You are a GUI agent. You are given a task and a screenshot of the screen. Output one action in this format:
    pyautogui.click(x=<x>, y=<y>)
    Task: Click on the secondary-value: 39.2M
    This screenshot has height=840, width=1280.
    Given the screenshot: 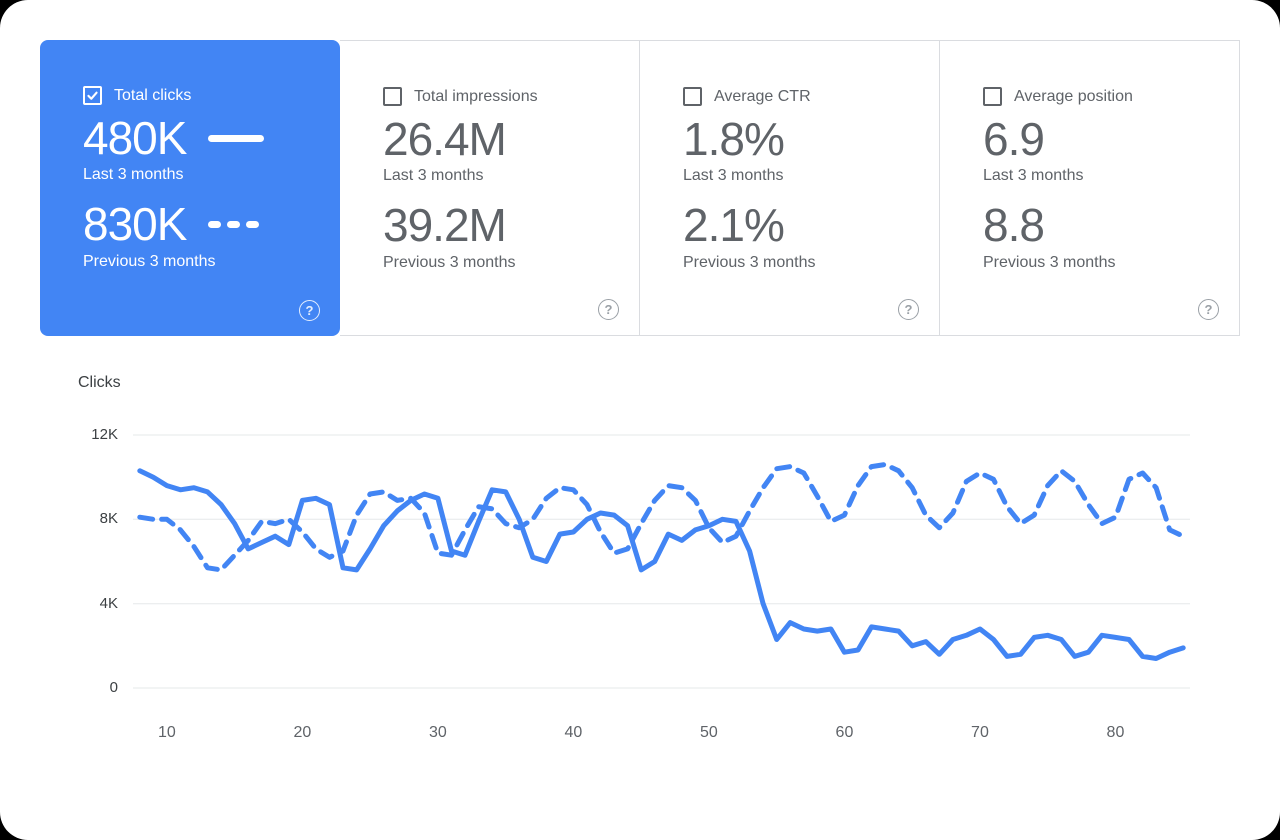 What is the action you would take?
    pyautogui.click(x=445, y=225)
    